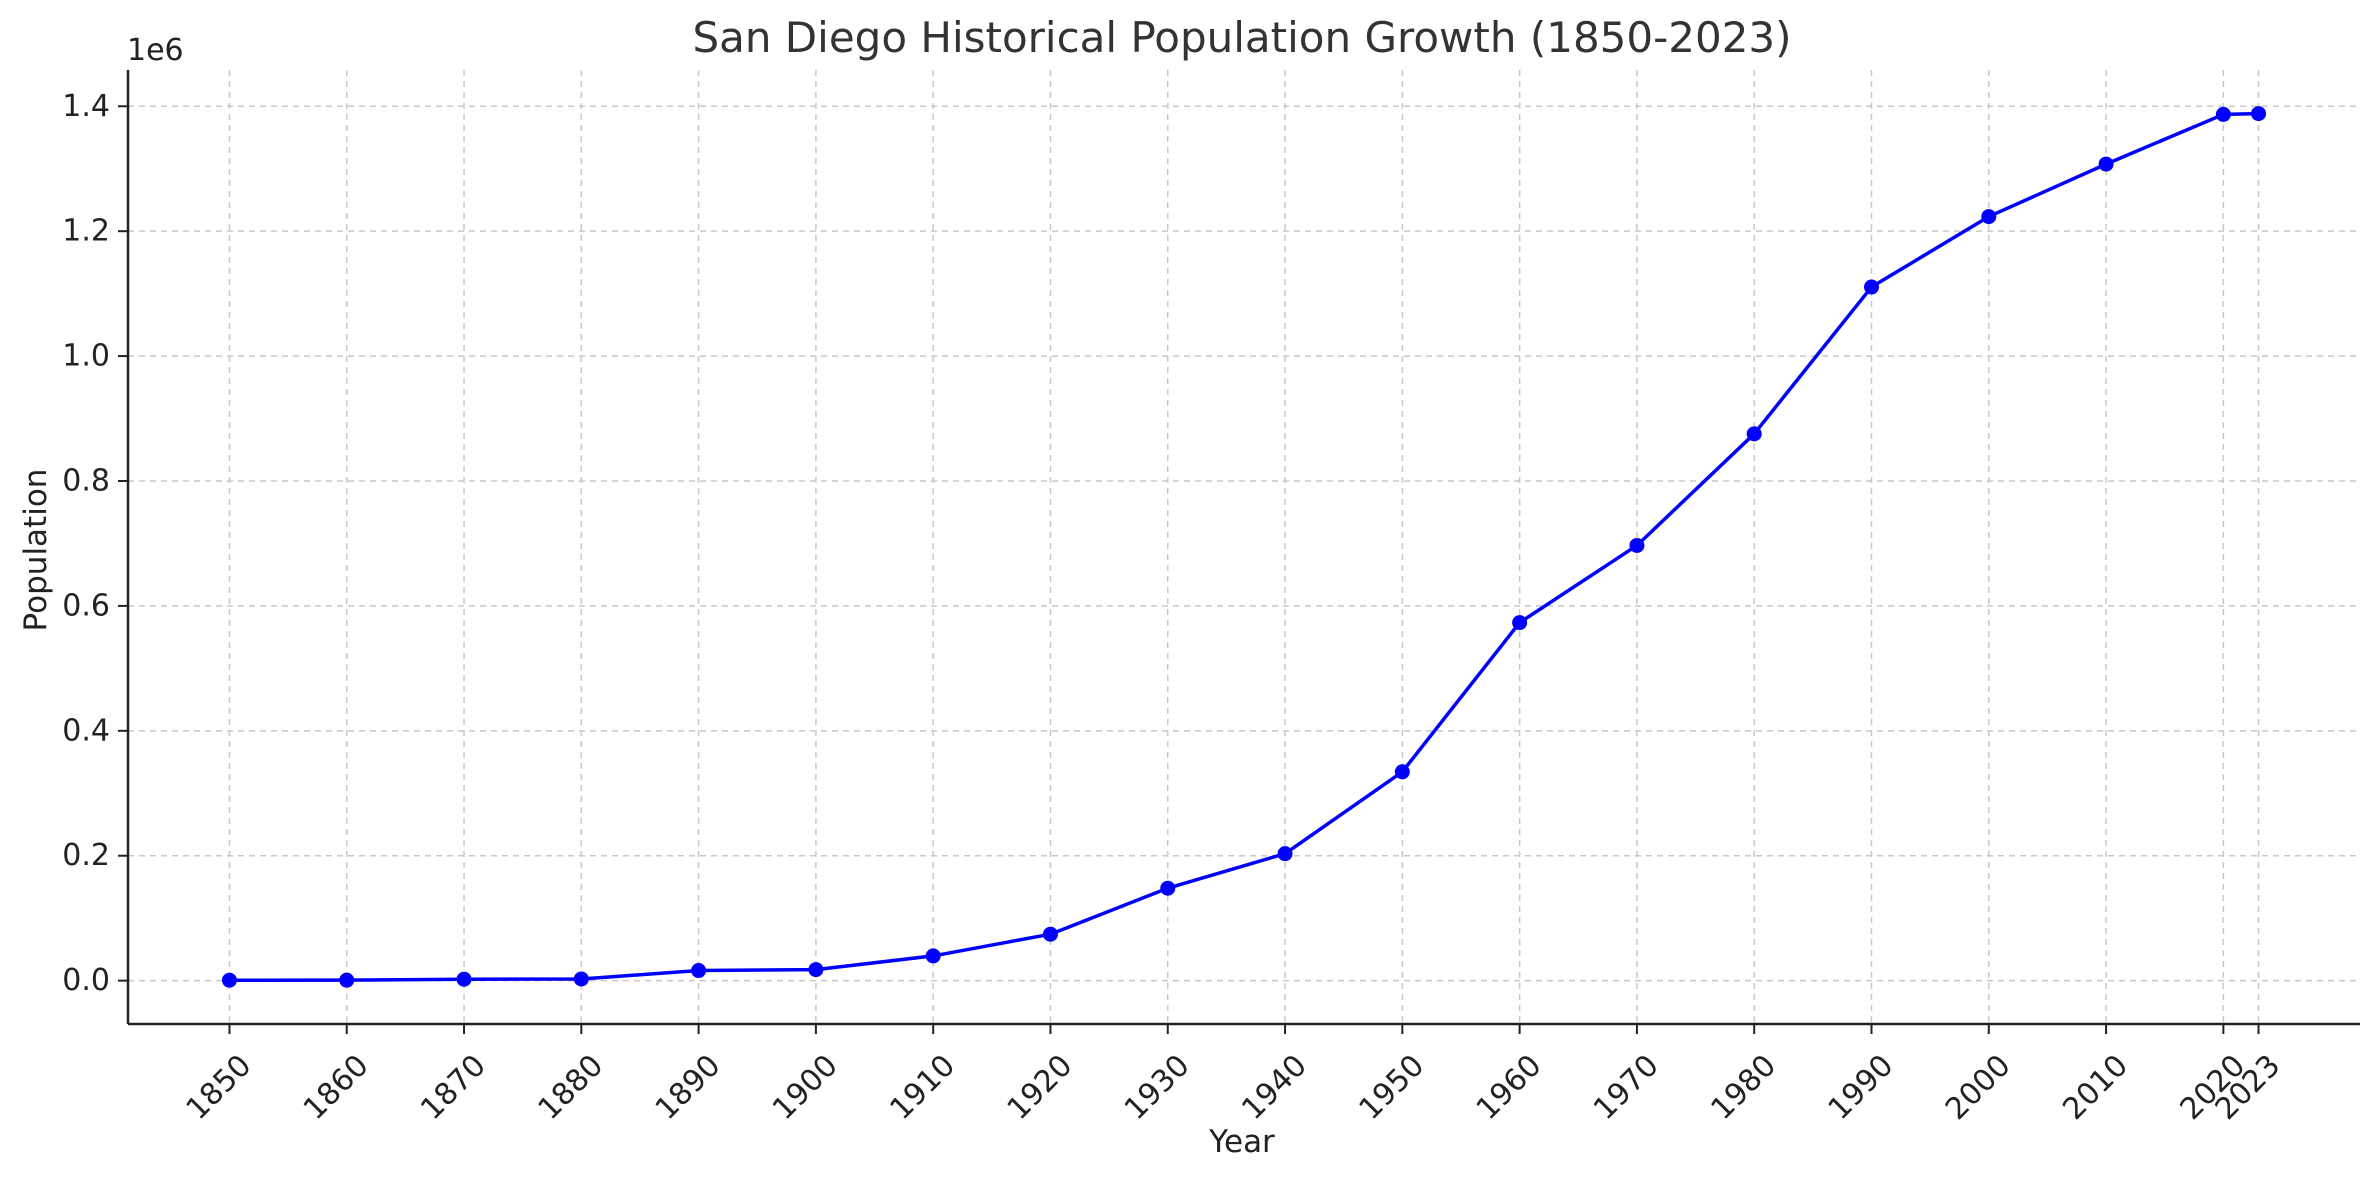  I want to click on x-tick-label: 1850, so click(219, 1087).